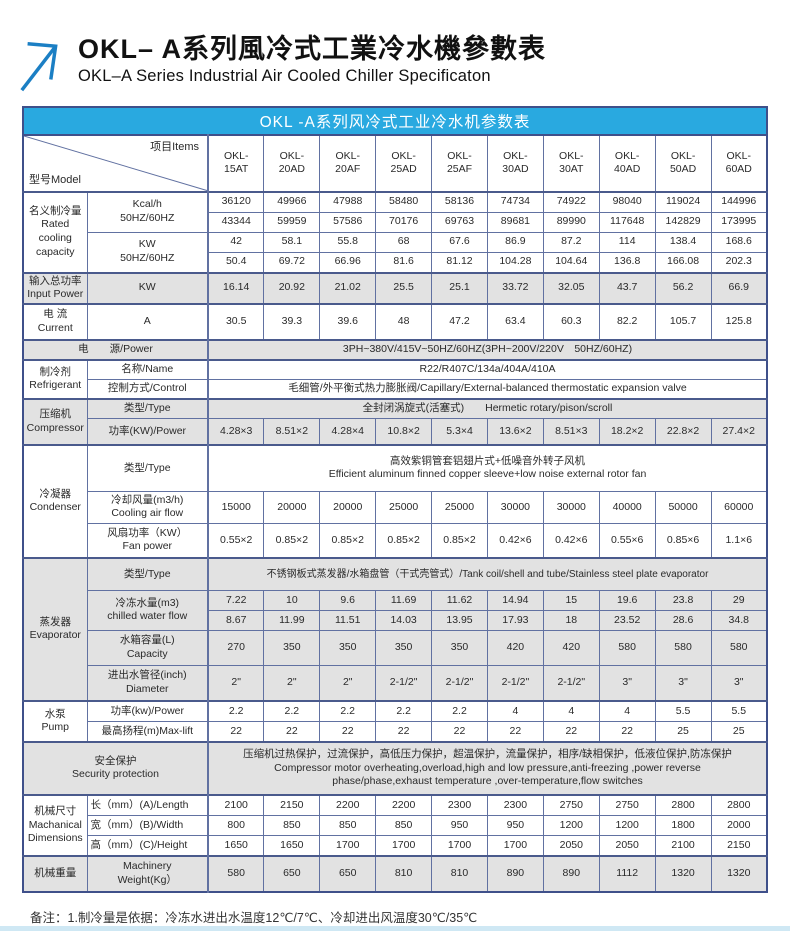 This screenshot has width=790, height=931. I want to click on row-label-comp-power: 功率(KW)/Power, so click(147, 431).